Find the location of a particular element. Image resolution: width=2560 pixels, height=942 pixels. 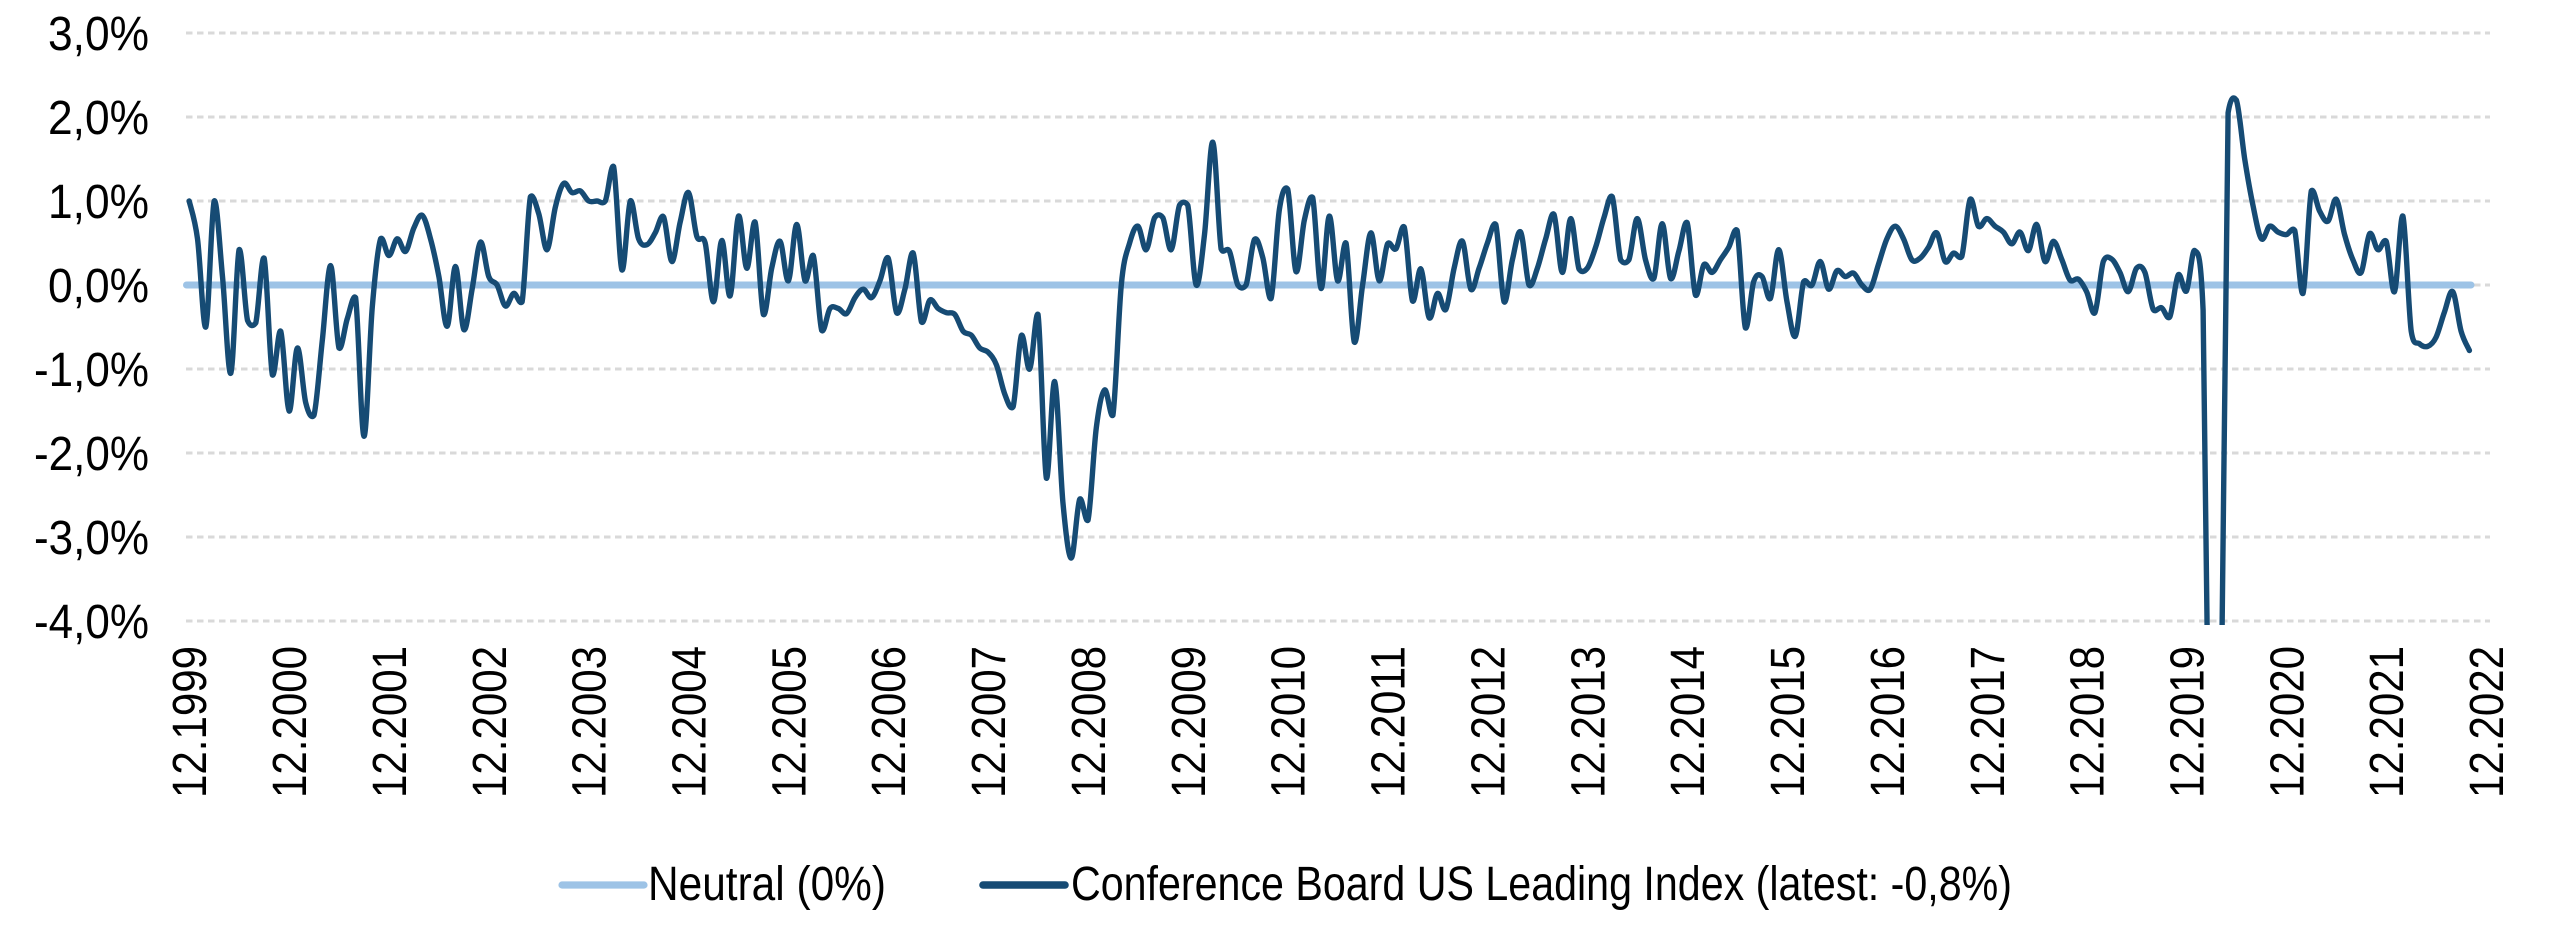

svg-text: 3,0% is located at coordinates (98, 34).